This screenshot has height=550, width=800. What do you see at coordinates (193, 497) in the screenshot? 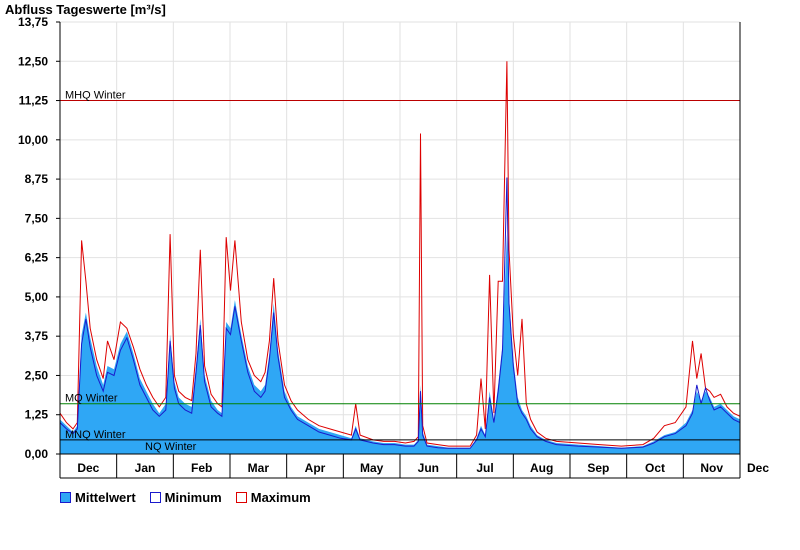
I see `legend-label-minimum: Minimum` at bounding box center [193, 497].